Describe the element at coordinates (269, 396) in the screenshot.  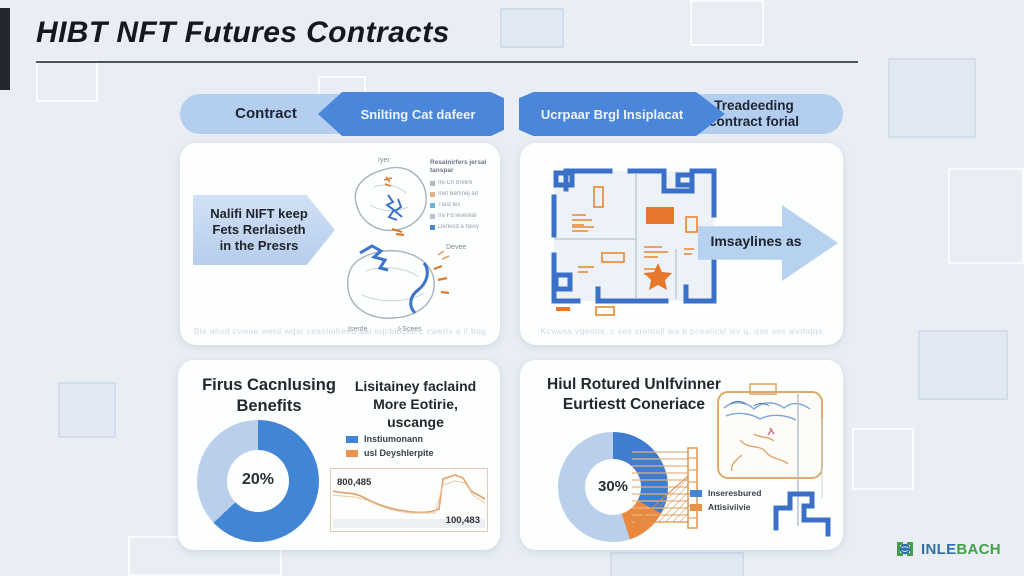
I see `panel-heading: Firus Cacnlusing Benefits` at that location.